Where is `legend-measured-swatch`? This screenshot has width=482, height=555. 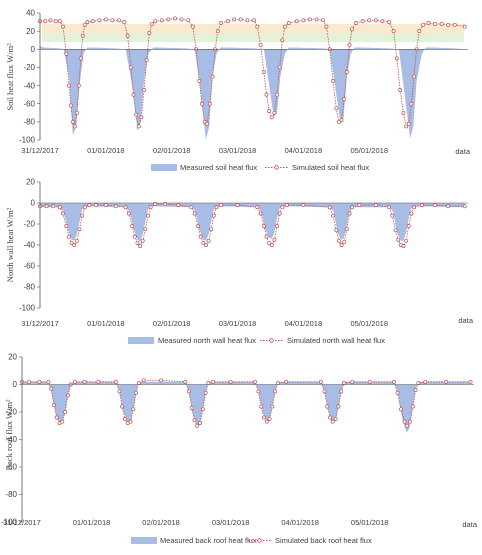 legend-measured-swatch is located at coordinates (164, 167).